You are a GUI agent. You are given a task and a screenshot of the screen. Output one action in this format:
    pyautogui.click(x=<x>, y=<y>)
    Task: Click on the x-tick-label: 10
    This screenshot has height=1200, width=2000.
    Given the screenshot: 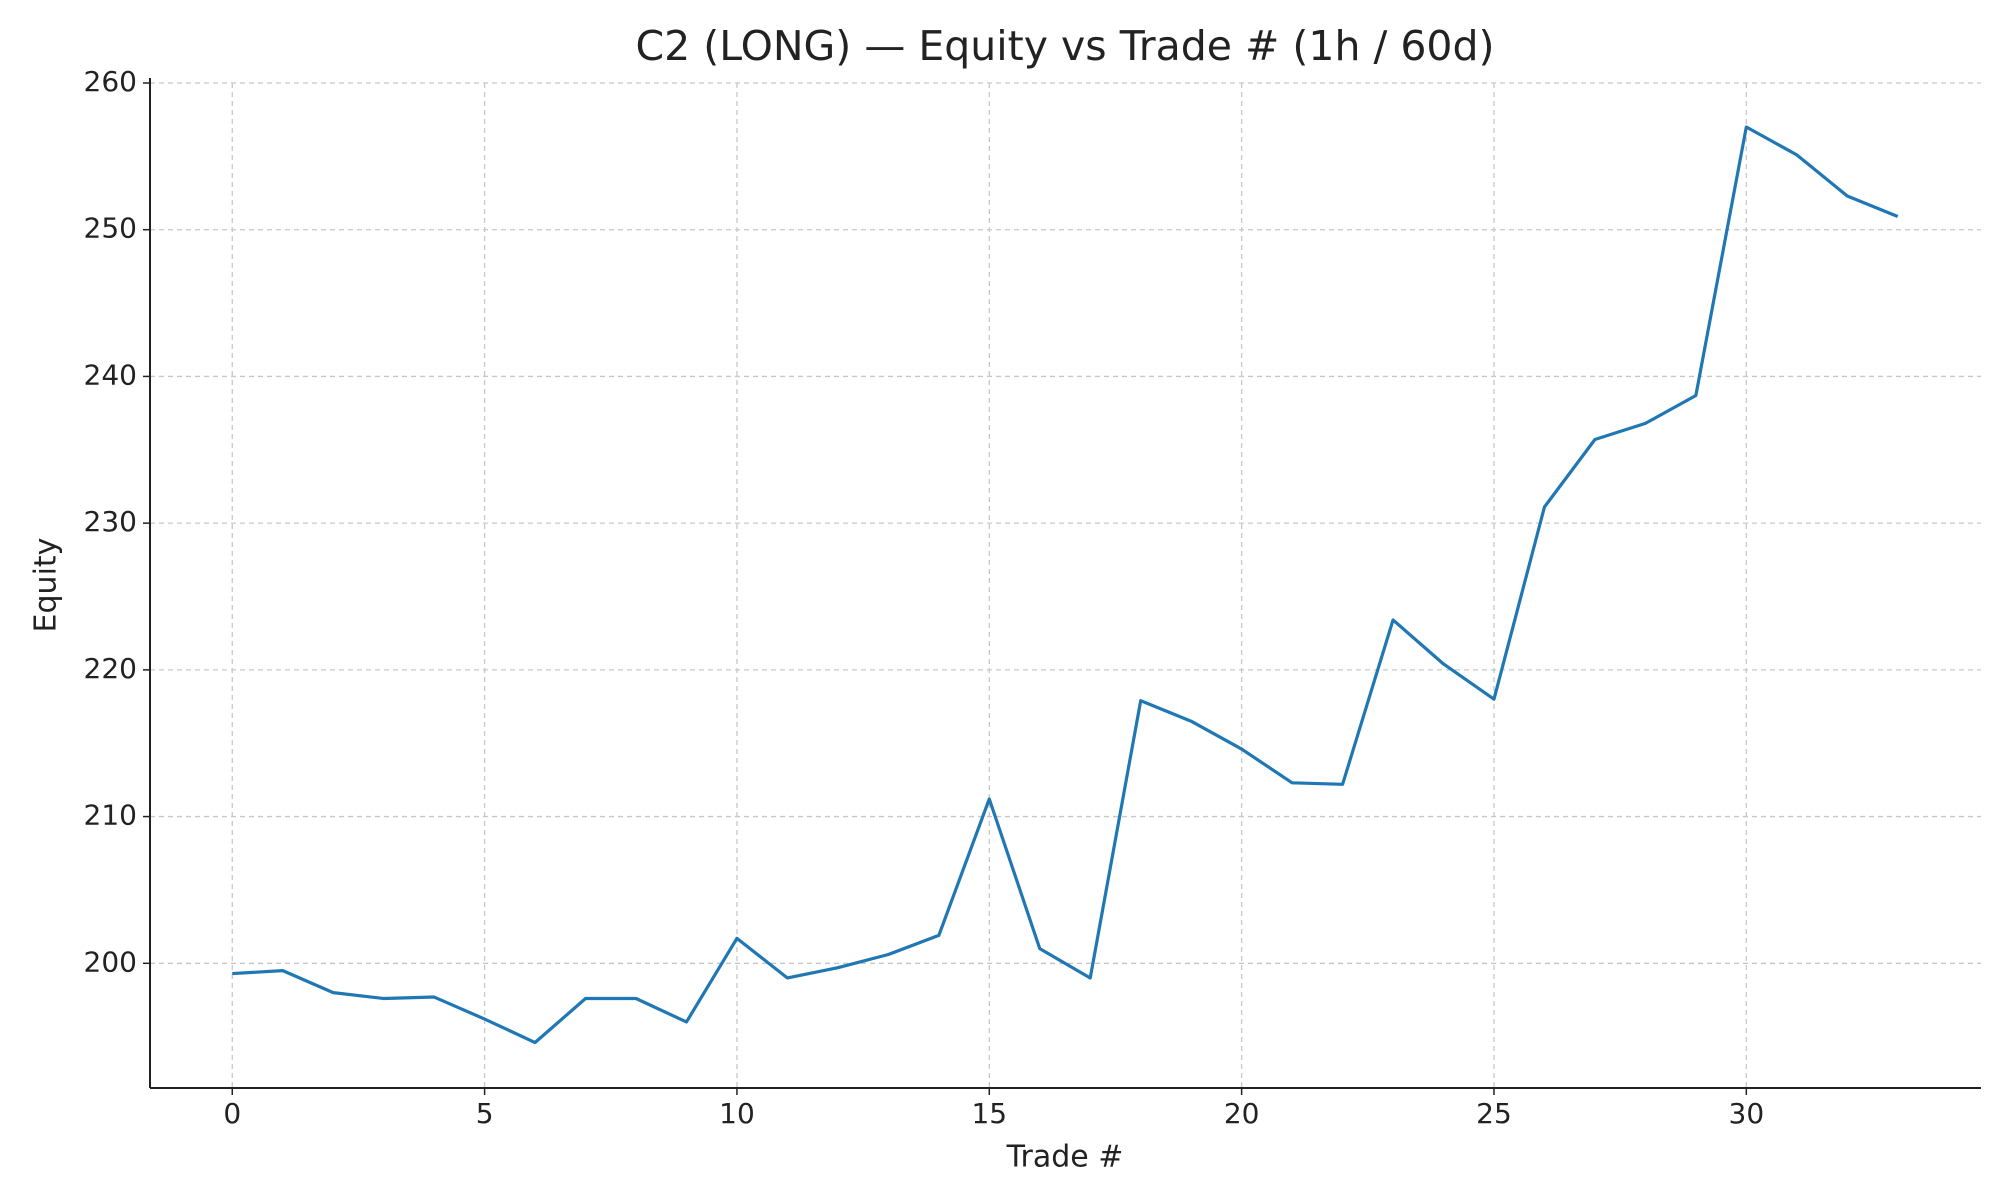 What is the action you would take?
    pyautogui.click(x=737, y=1113)
    